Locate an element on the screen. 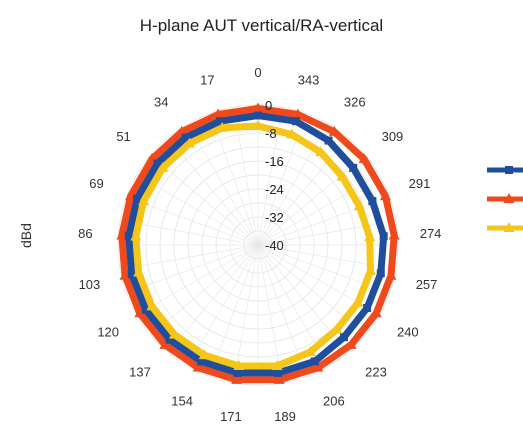 The image size is (523, 436). radial-labels: 0 -8 -16 -24 -32 -40 is located at coordinates (274, 175).